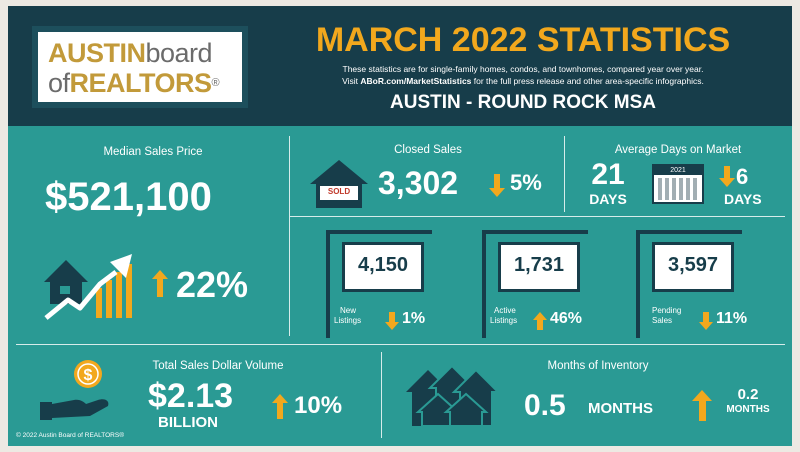 The image size is (800, 452). I want to click on copyright: © 2022 Austin Board of REALTORS®, so click(70, 435).